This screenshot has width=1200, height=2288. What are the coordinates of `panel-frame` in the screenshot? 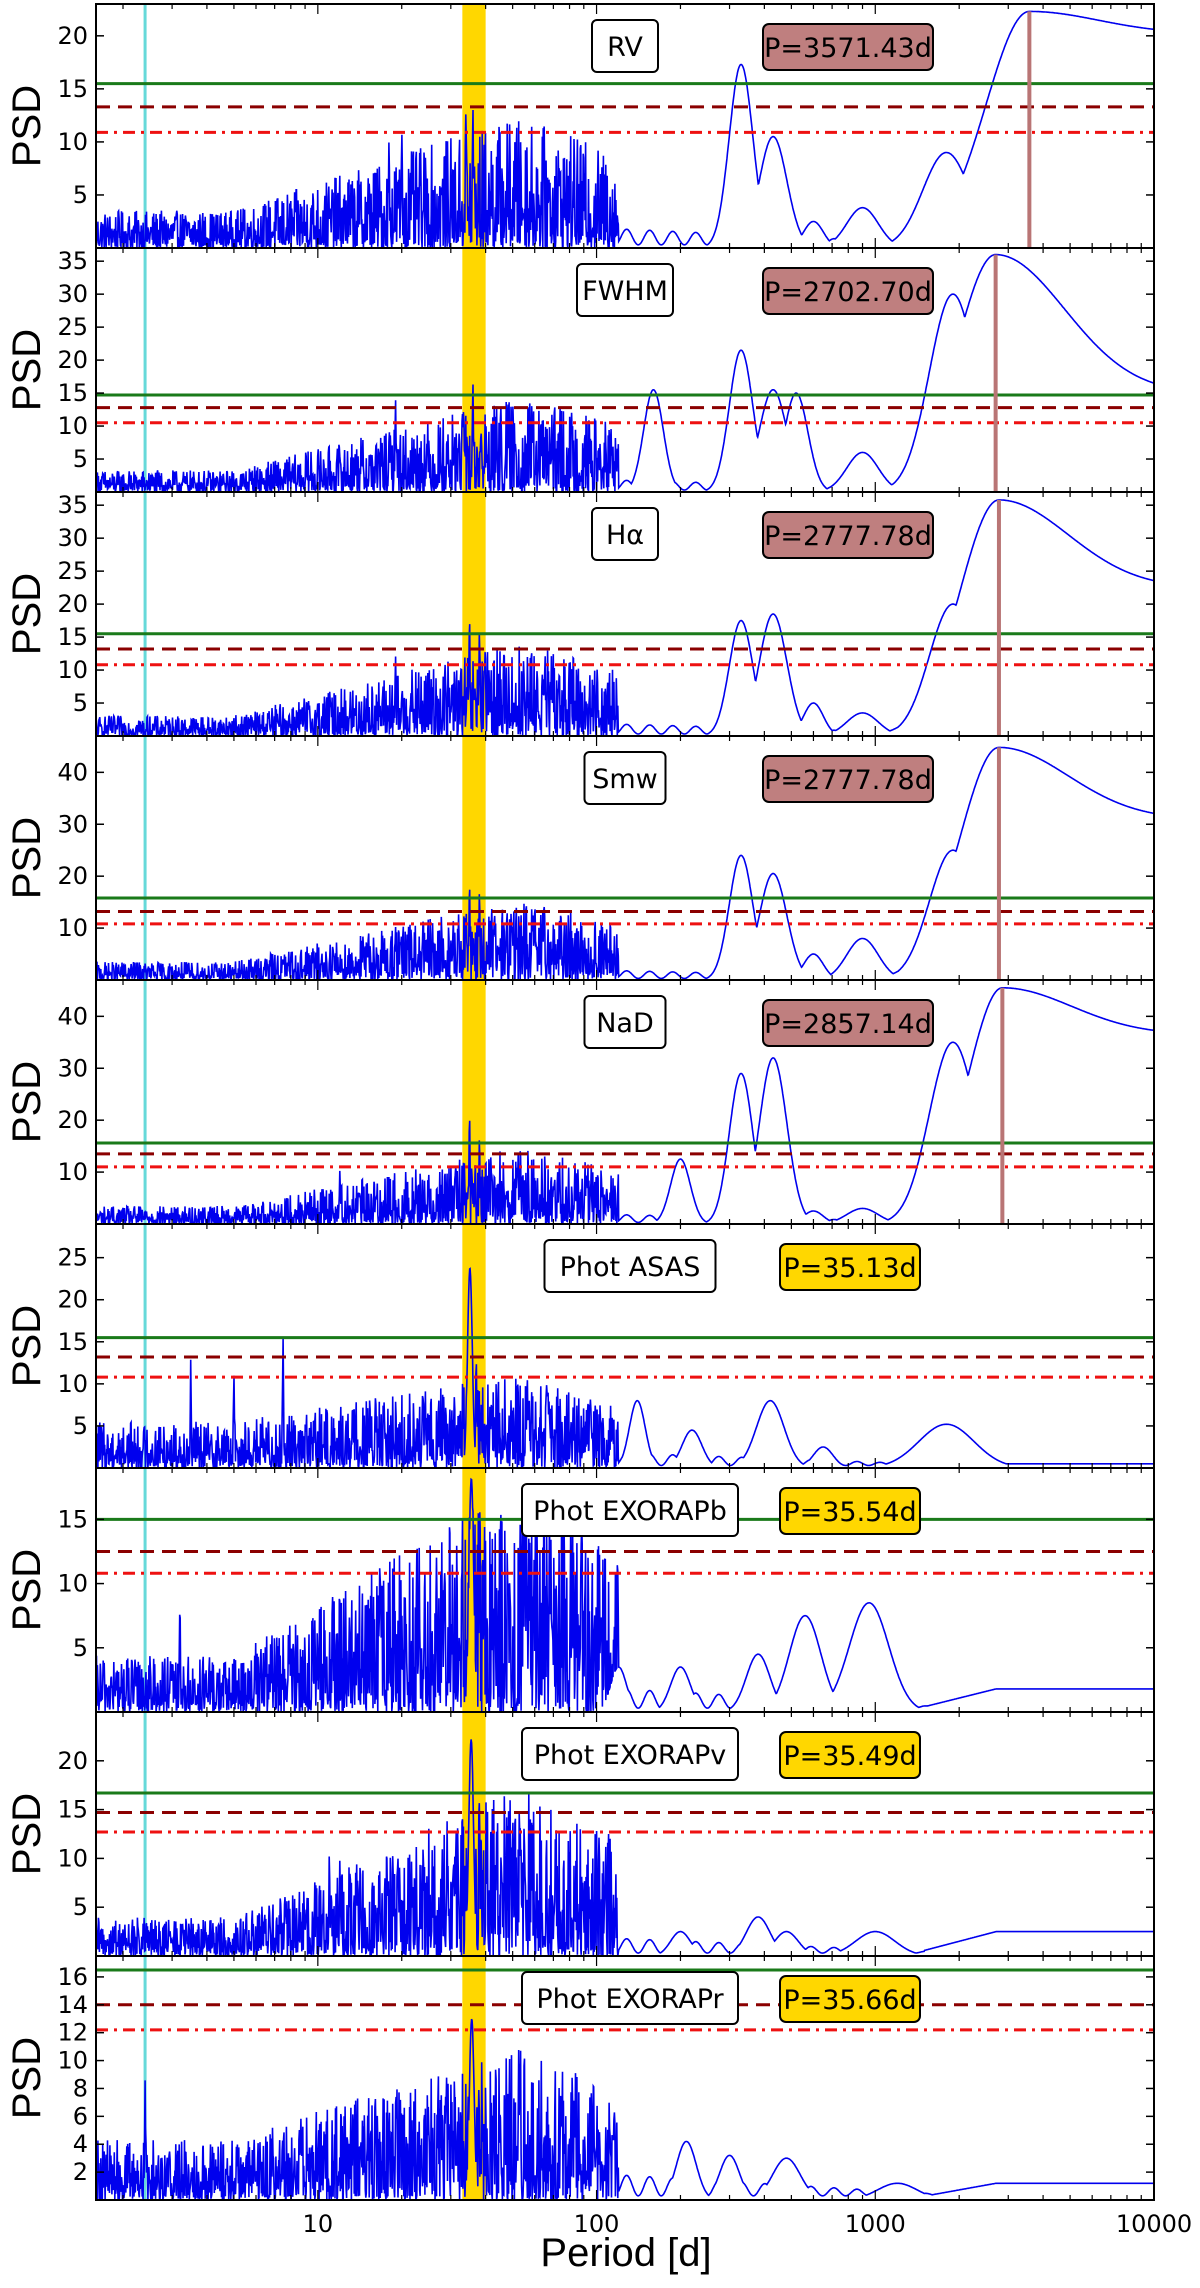 It's located at (625, 2078).